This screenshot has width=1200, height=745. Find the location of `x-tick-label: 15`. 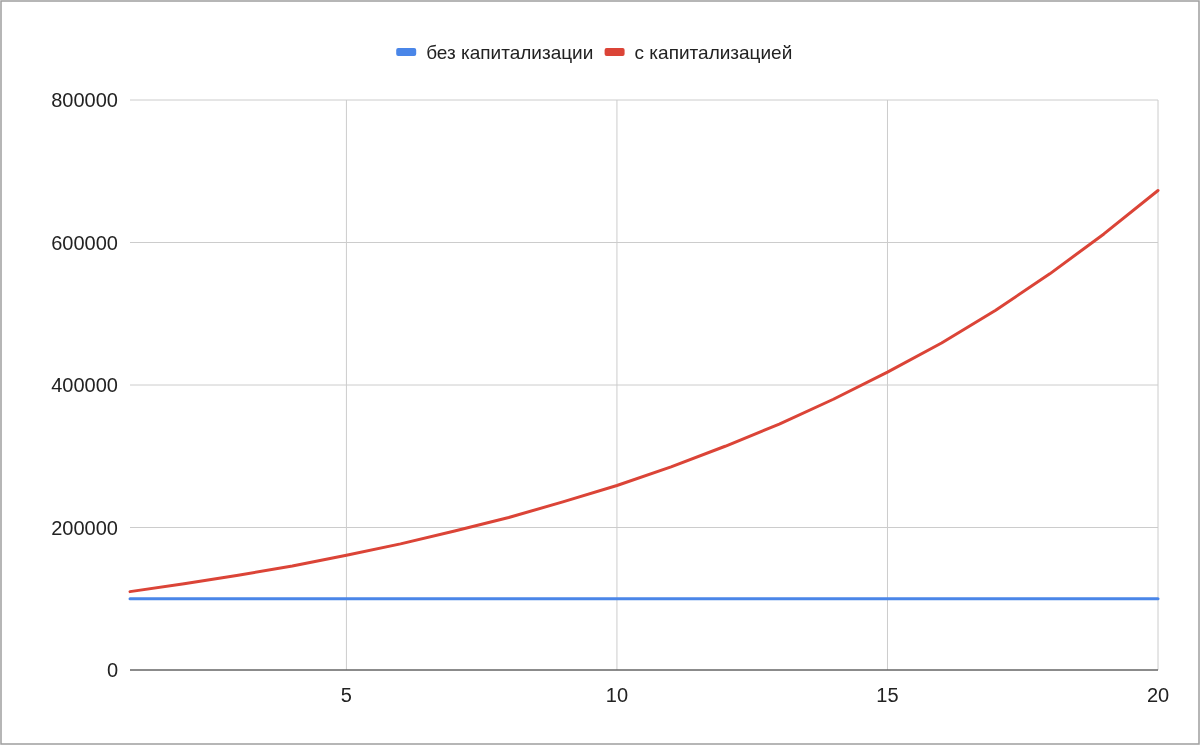

x-tick-label: 15 is located at coordinates (887, 695).